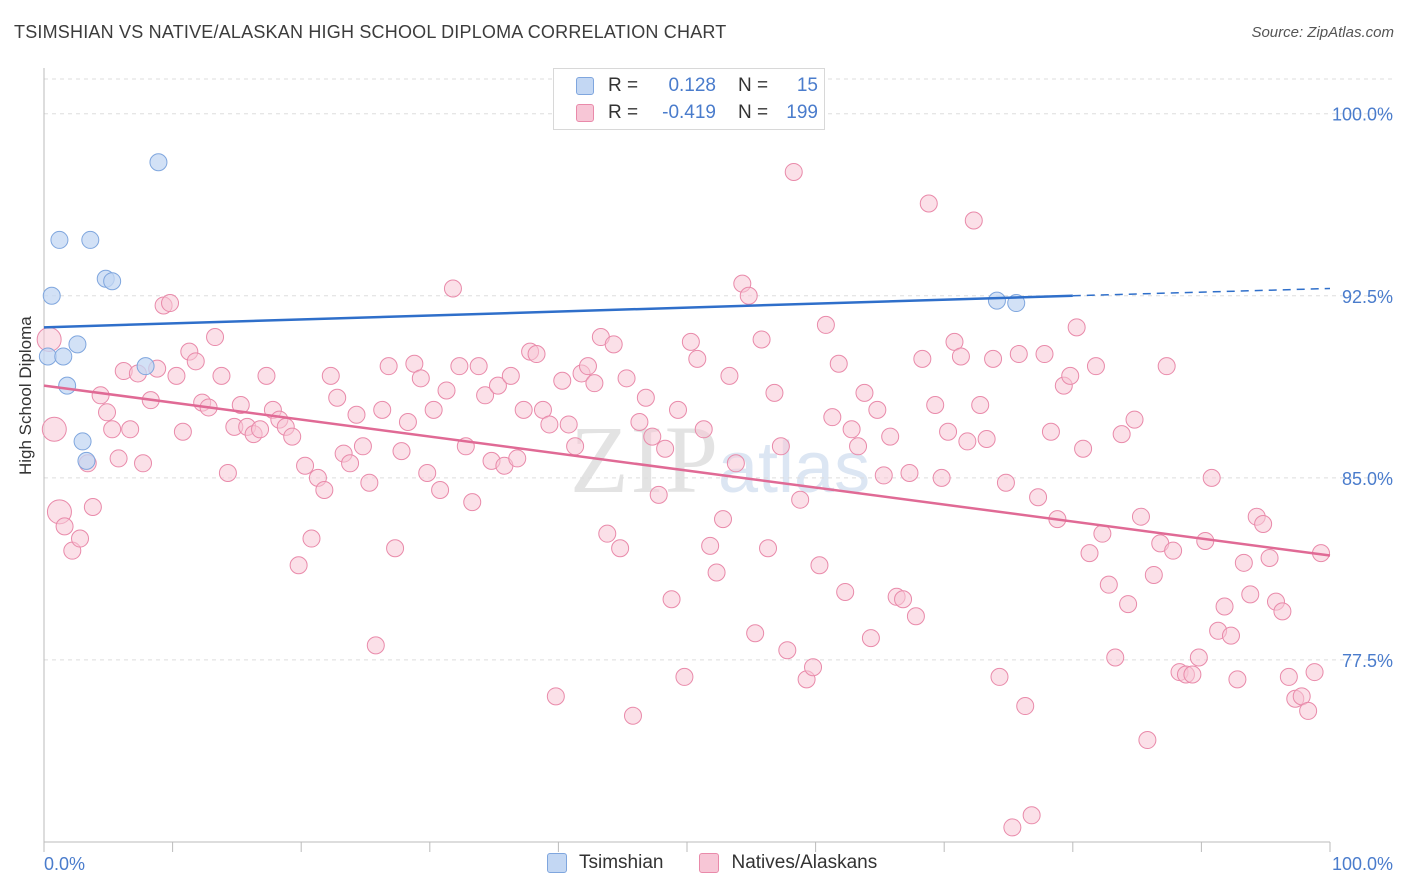 This screenshot has height=892, width=1406. I want to click on trend-line-tsimshian, so click(558, 311).